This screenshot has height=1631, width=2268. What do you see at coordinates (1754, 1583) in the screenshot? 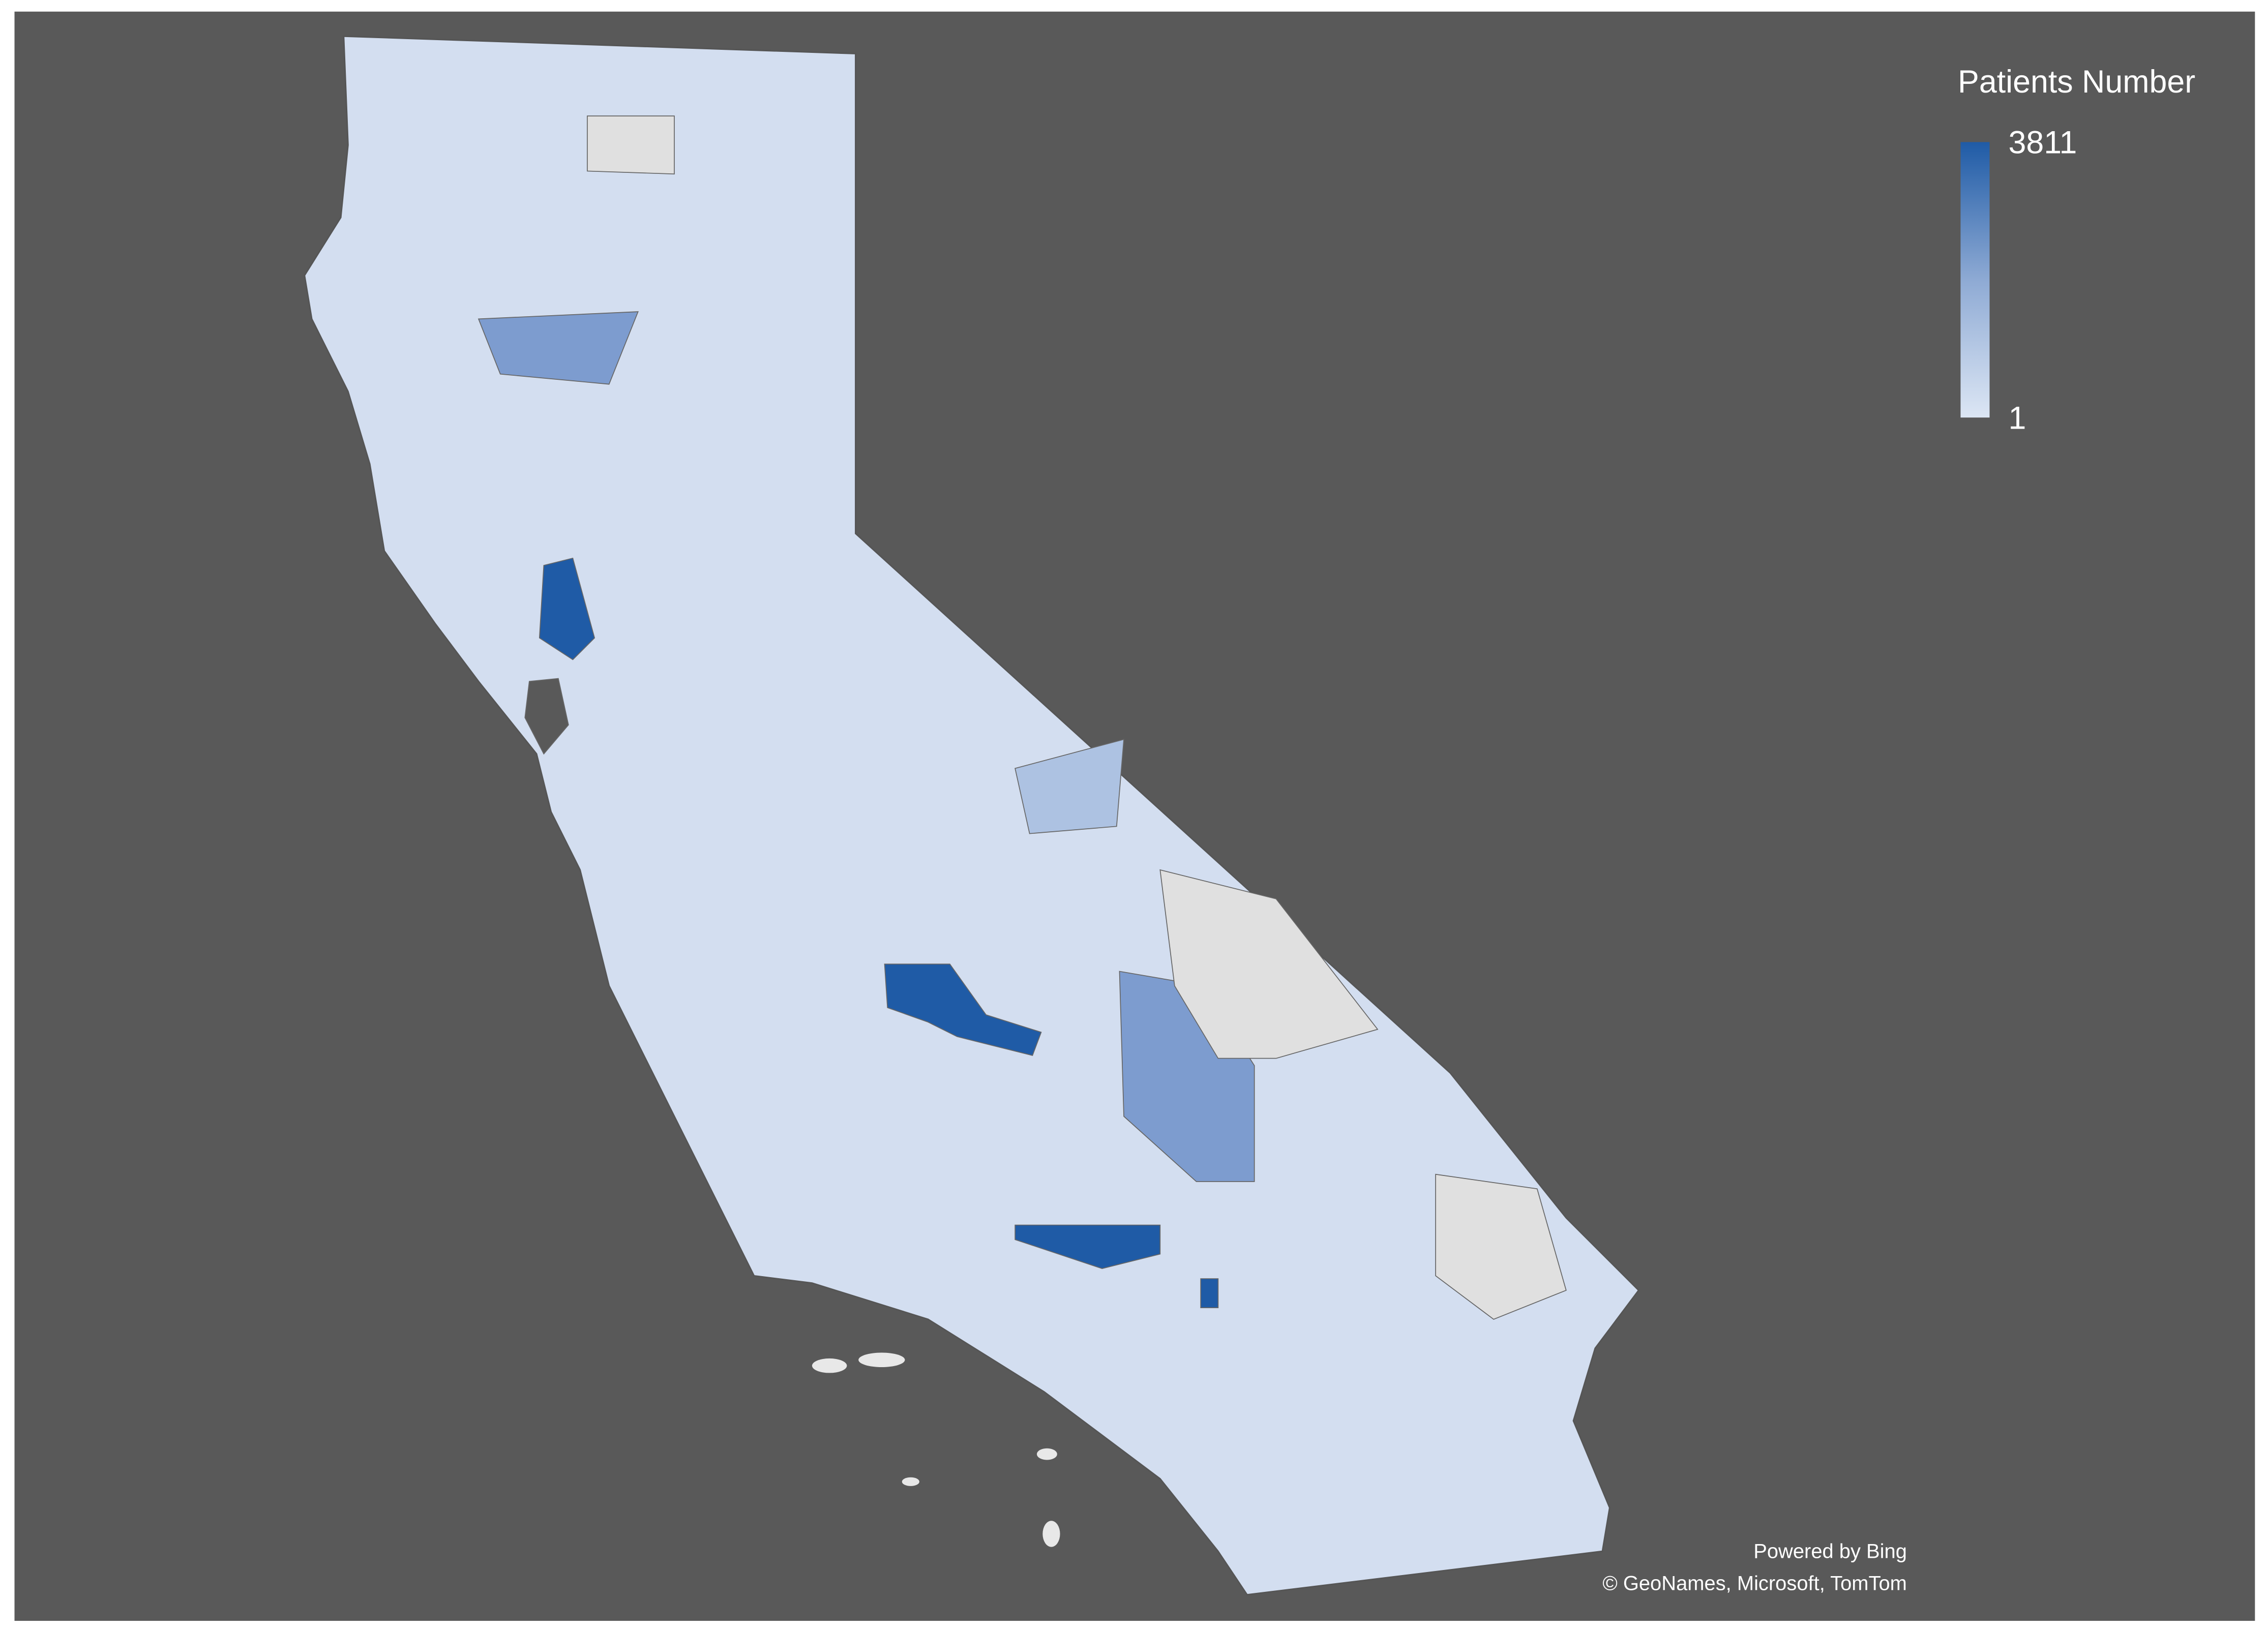
I see `attribution: © GeoNames, Microsoft, TomTom` at bounding box center [1754, 1583].